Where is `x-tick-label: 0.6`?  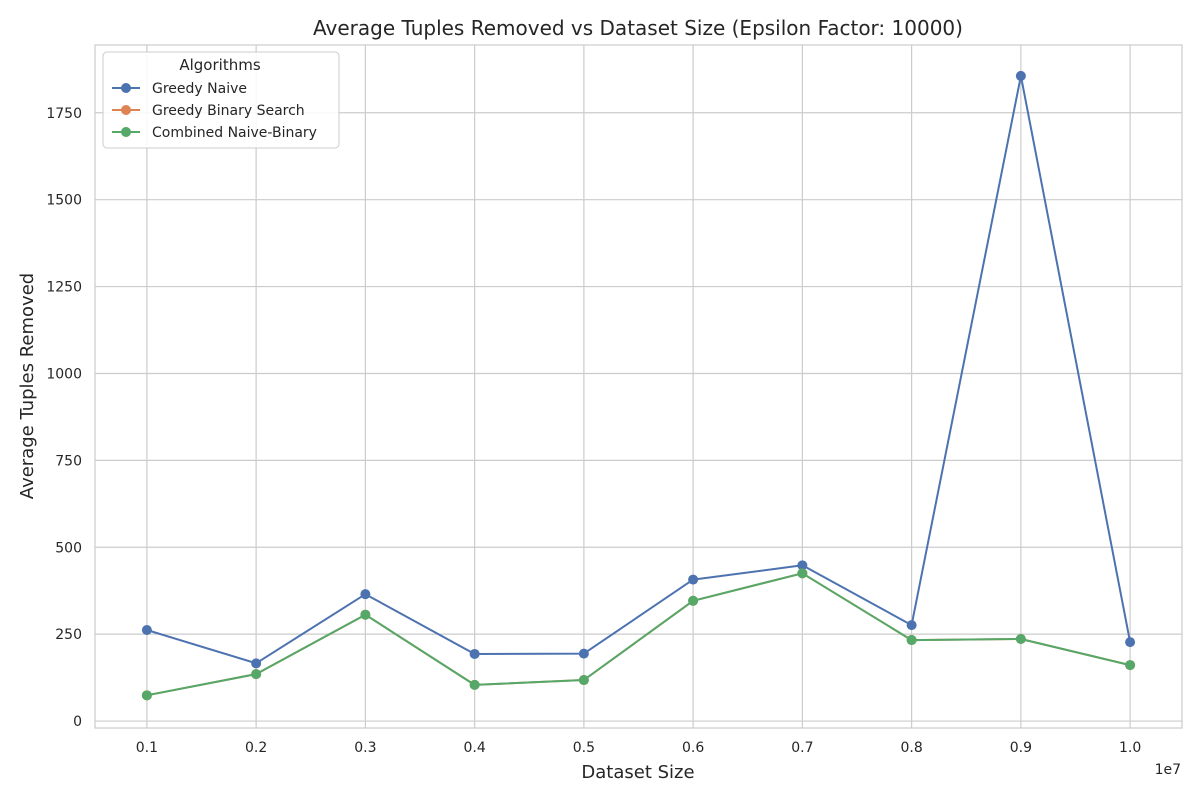 x-tick-label: 0.6 is located at coordinates (693, 748).